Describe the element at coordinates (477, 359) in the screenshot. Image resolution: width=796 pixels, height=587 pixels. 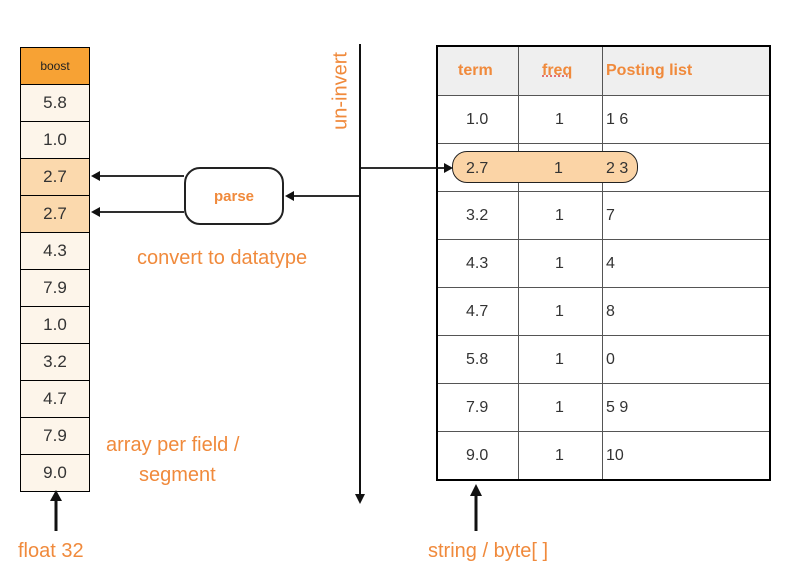
I see `term-cell: 5.8` at that location.